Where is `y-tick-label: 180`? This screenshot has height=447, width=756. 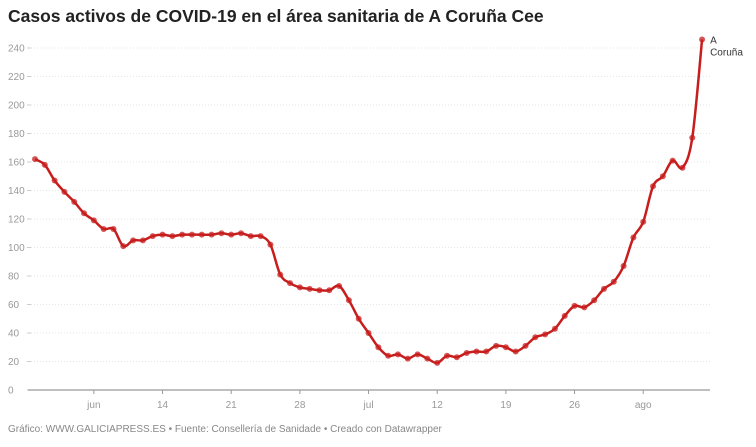 y-tick-label: 180 is located at coordinates (16, 134).